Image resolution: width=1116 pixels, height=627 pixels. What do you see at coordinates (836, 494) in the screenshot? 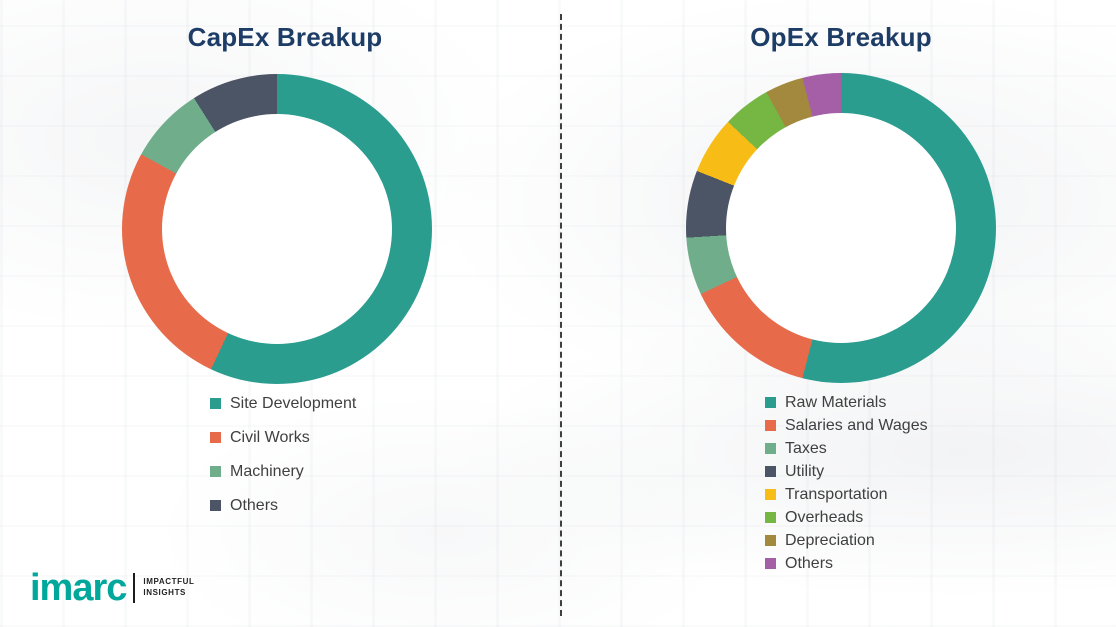
I see `legend-label: Transportation` at bounding box center [836, 494].